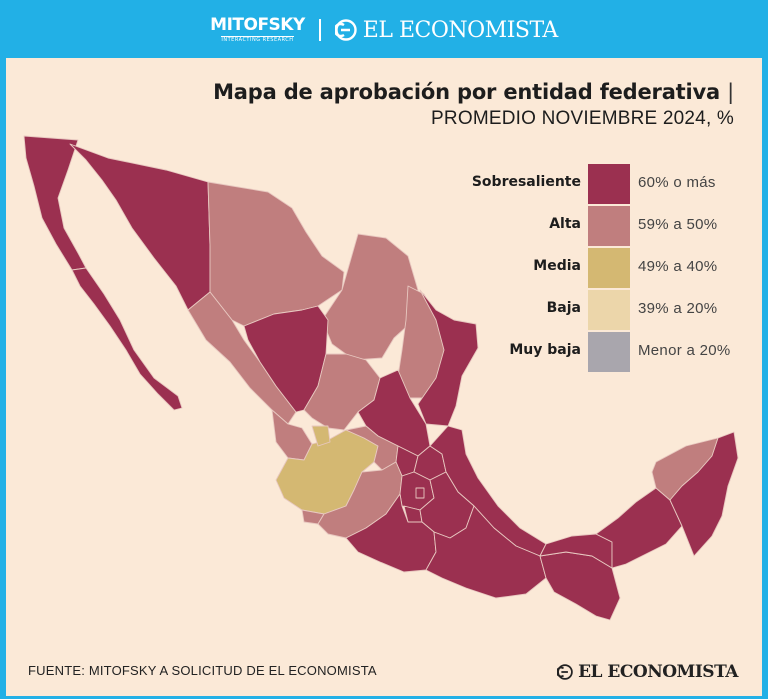  What do you see at coordinates (342, 392) in the screenshot?
I see `state-zacatecas` at bounding box center [342, 392].